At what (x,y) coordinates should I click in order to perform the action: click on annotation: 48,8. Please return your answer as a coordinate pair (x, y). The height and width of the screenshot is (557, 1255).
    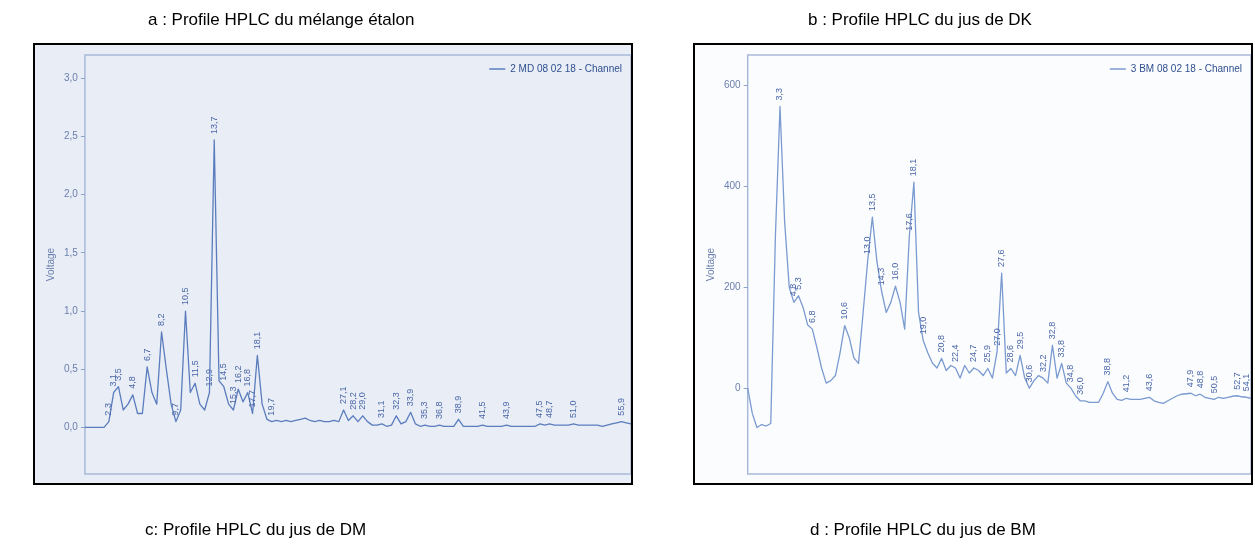
    Looking at the image, I should click on (1199, 379).